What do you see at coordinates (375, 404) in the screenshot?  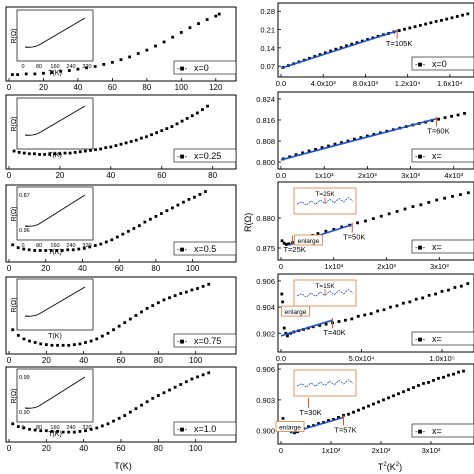 I see `panel-frame` at bounding box center [375, 404].